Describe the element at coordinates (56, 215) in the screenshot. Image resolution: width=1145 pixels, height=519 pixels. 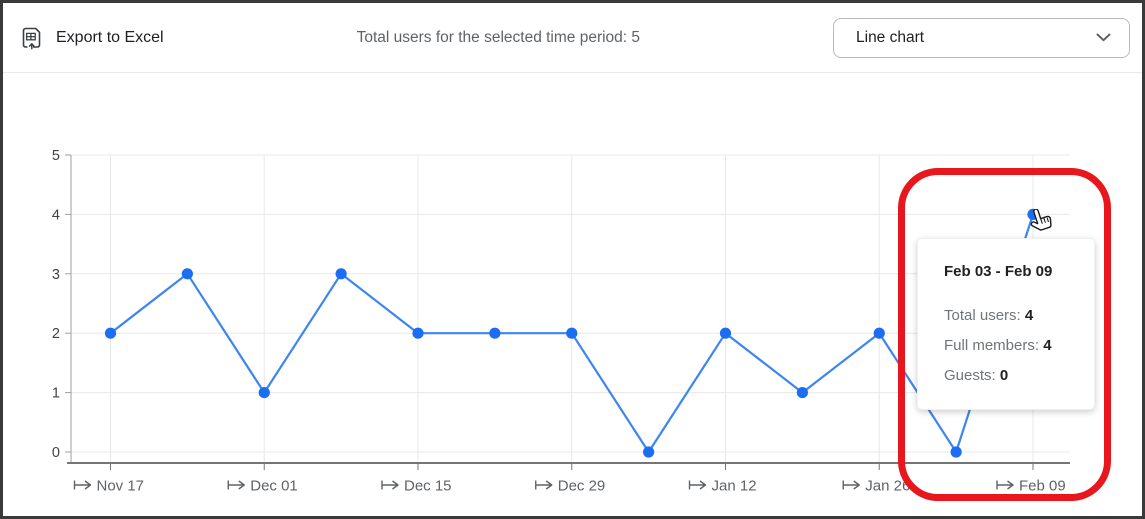
I see `y-axis-label: 4` at that location.